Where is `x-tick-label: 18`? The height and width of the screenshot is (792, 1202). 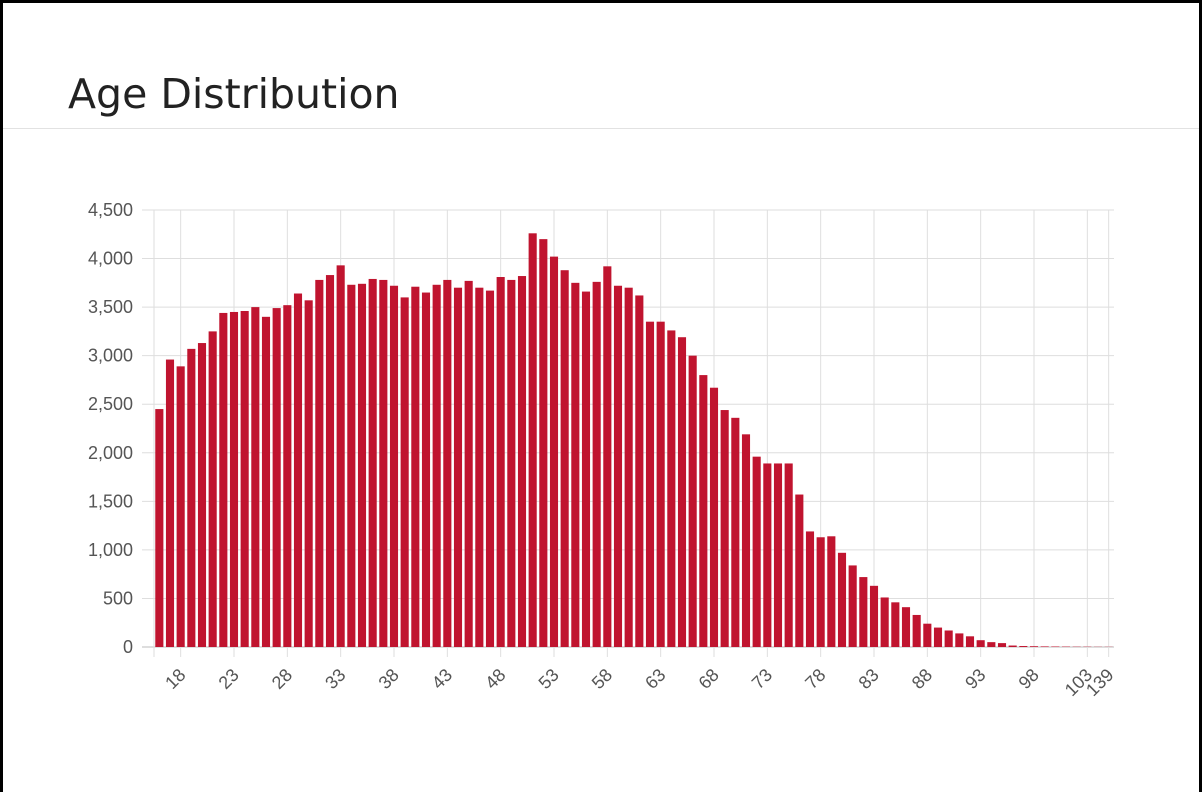 x-tick-label: 18 is located at coordinates (175, 679).